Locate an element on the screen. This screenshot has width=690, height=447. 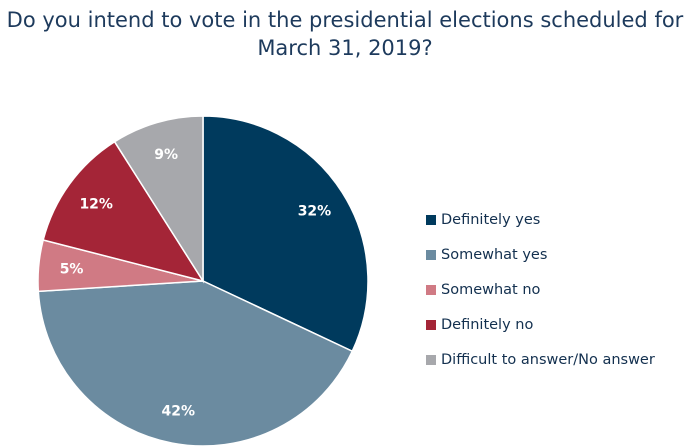
data-label: 9% is located at coordinates (166, 155).